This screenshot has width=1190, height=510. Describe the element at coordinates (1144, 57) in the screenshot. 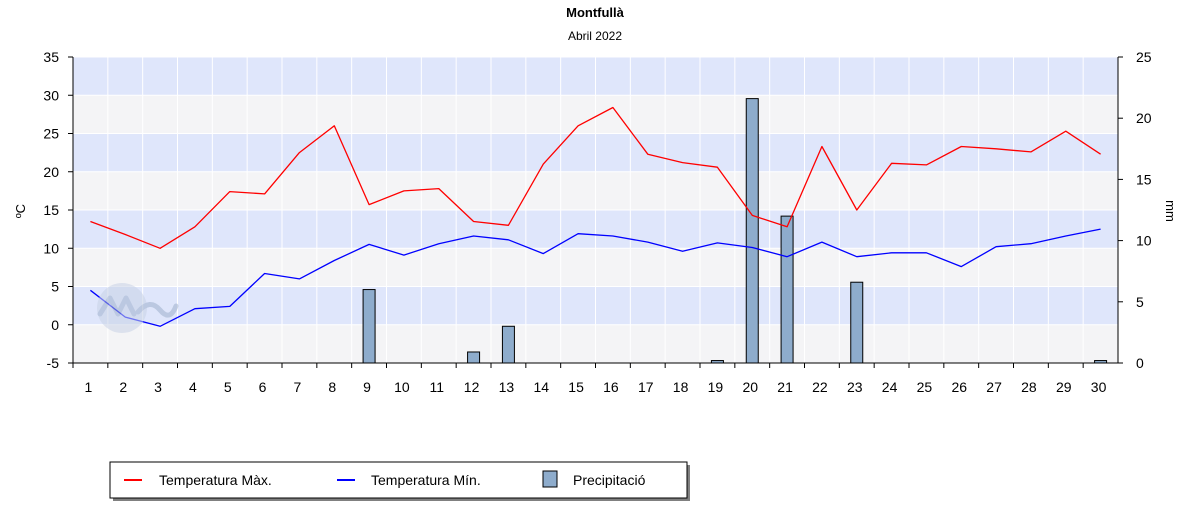

I see `y-tick-label-right: 25` at that location.